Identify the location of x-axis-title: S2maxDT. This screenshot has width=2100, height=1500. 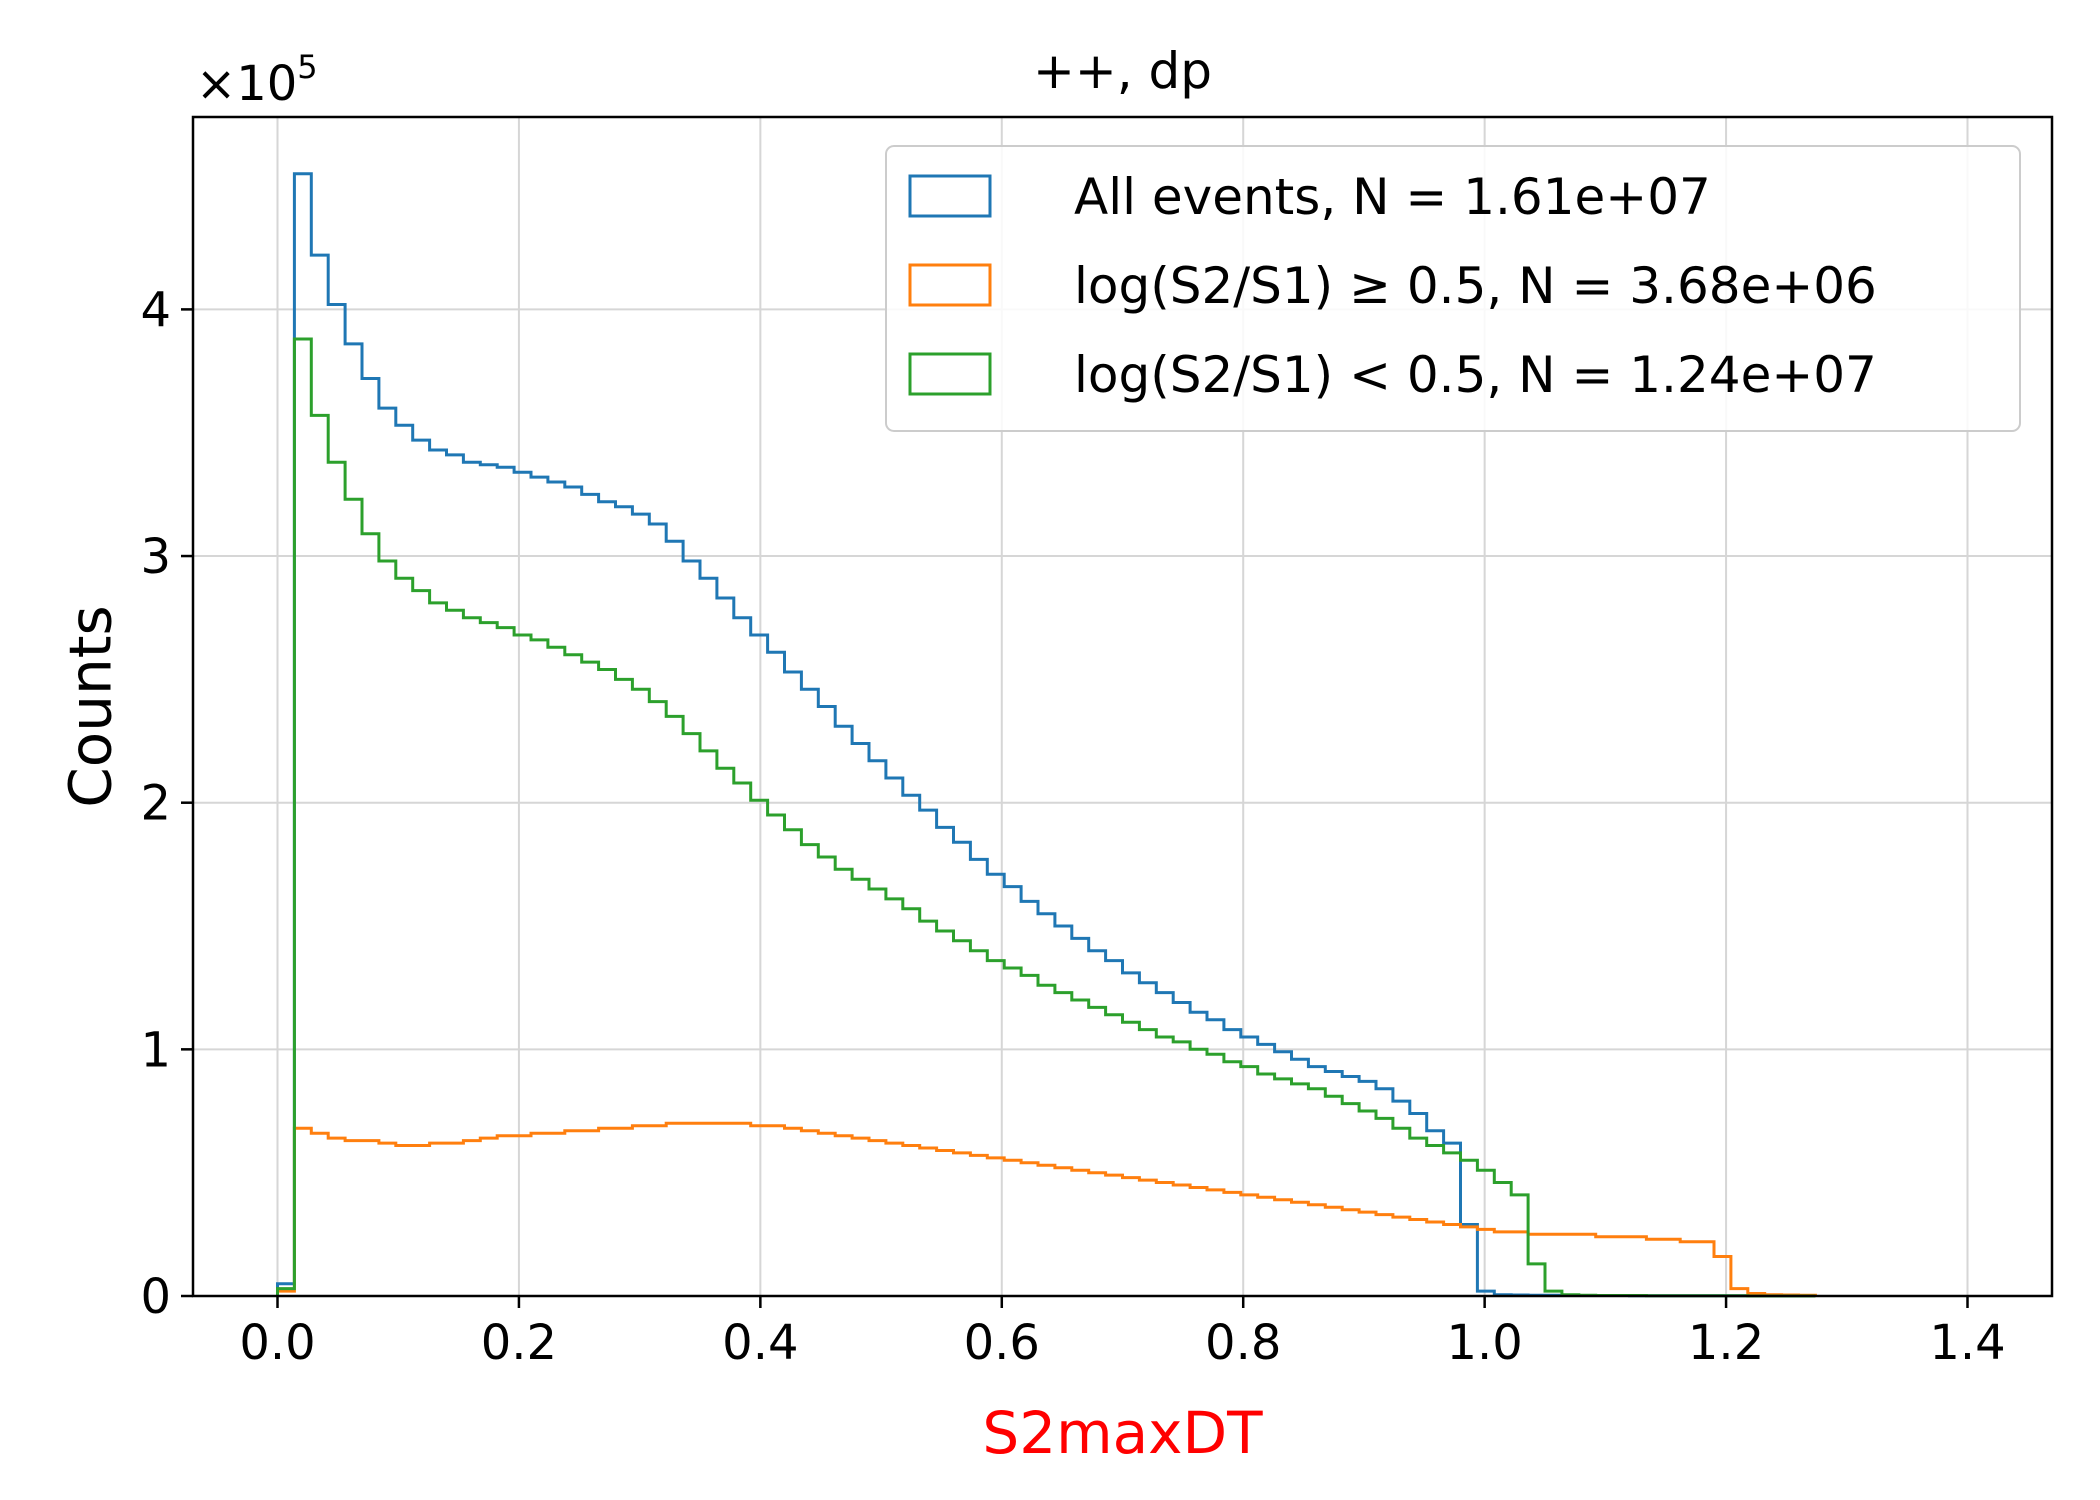
(1122, 1433).